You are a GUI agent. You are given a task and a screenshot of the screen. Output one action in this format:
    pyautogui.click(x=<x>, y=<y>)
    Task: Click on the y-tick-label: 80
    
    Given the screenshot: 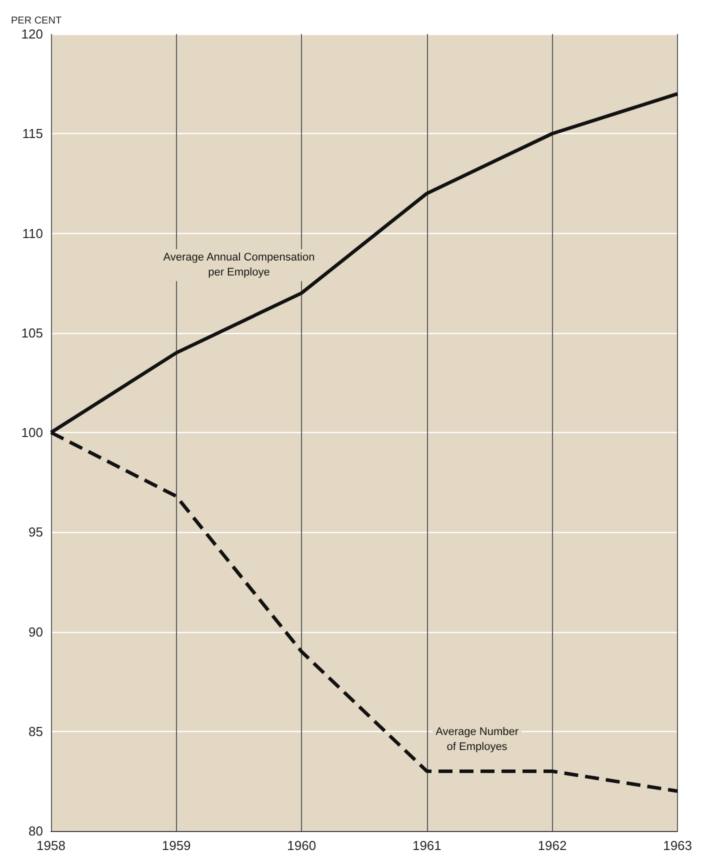 What is the action you would take?
    pyautogui.click(x=35, y=831)
    